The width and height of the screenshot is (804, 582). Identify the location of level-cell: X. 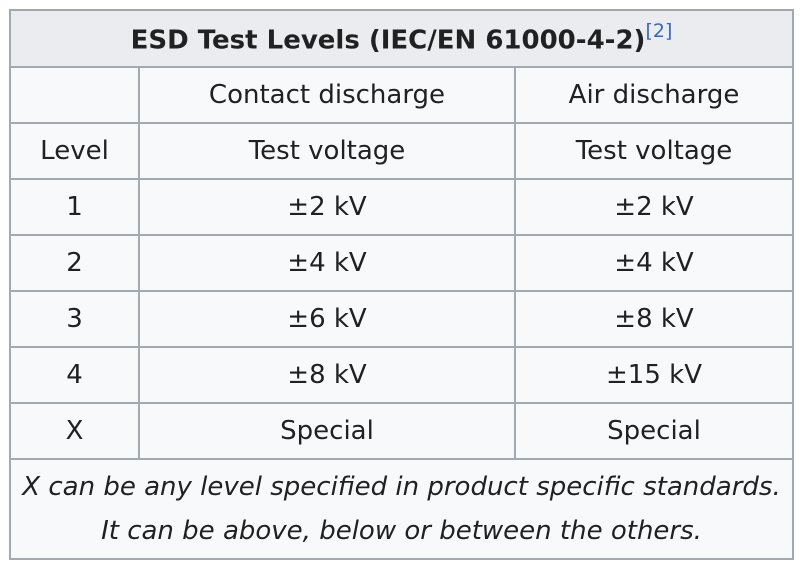
(74, 431).